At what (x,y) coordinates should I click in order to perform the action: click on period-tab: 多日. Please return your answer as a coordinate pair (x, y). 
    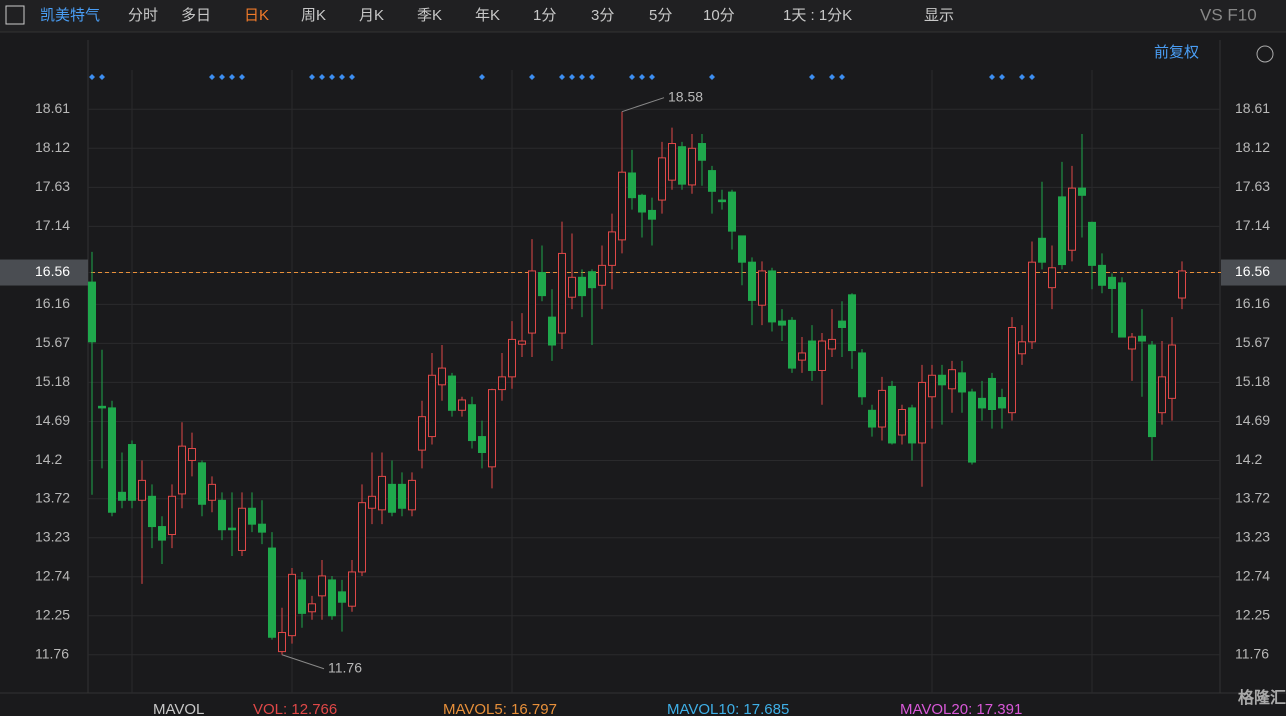
    Looking at the image, I should click on (196, 15).